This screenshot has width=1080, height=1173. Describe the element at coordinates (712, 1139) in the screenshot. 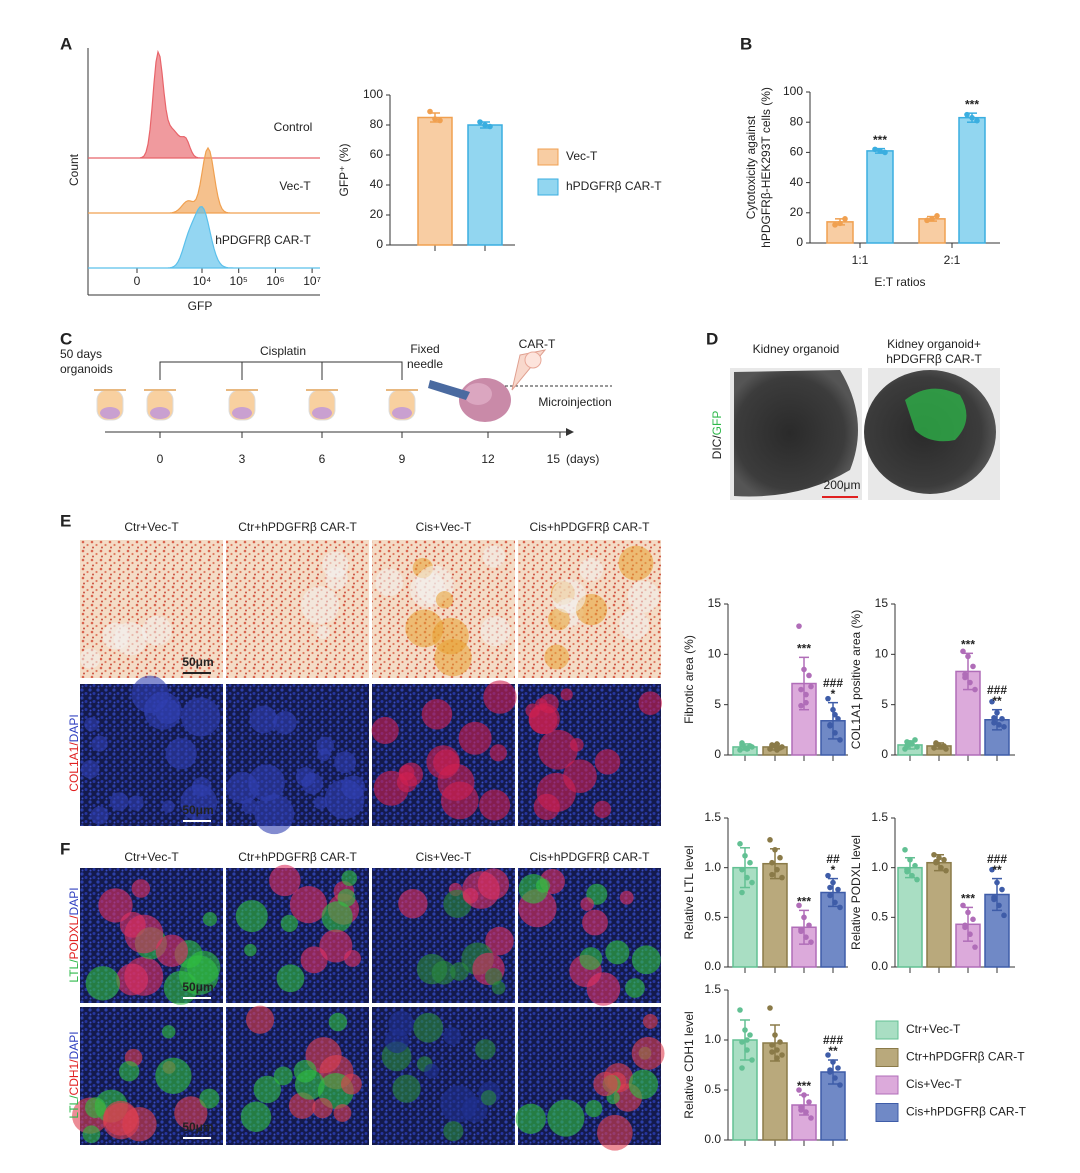

I see `y-tick-label: 0.0` at that location.